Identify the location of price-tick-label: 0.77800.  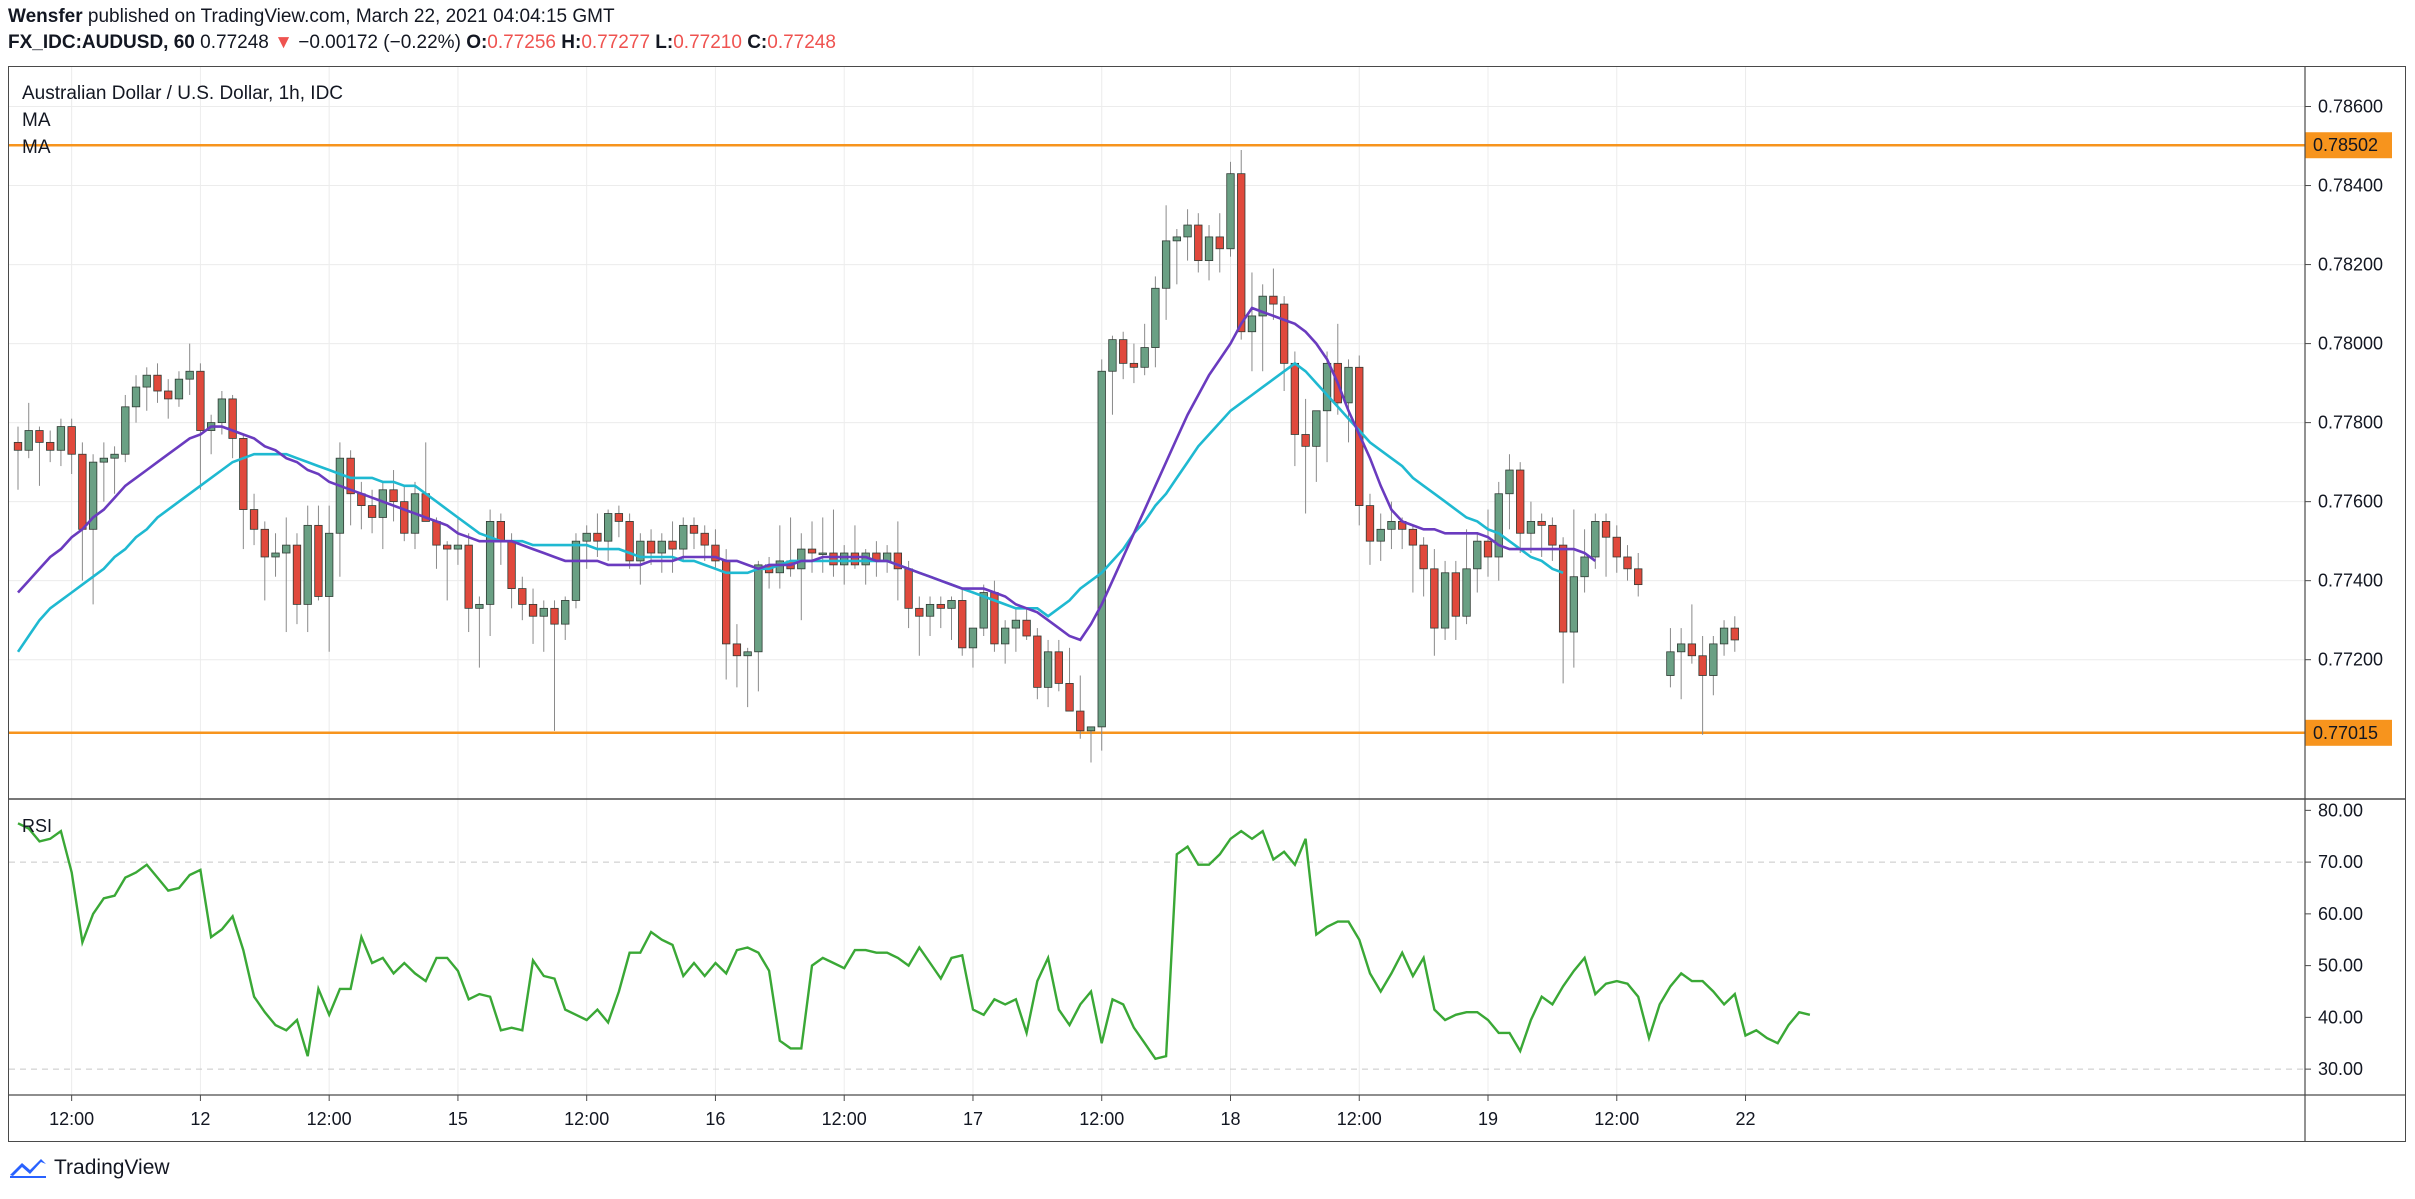
(2350, 423).